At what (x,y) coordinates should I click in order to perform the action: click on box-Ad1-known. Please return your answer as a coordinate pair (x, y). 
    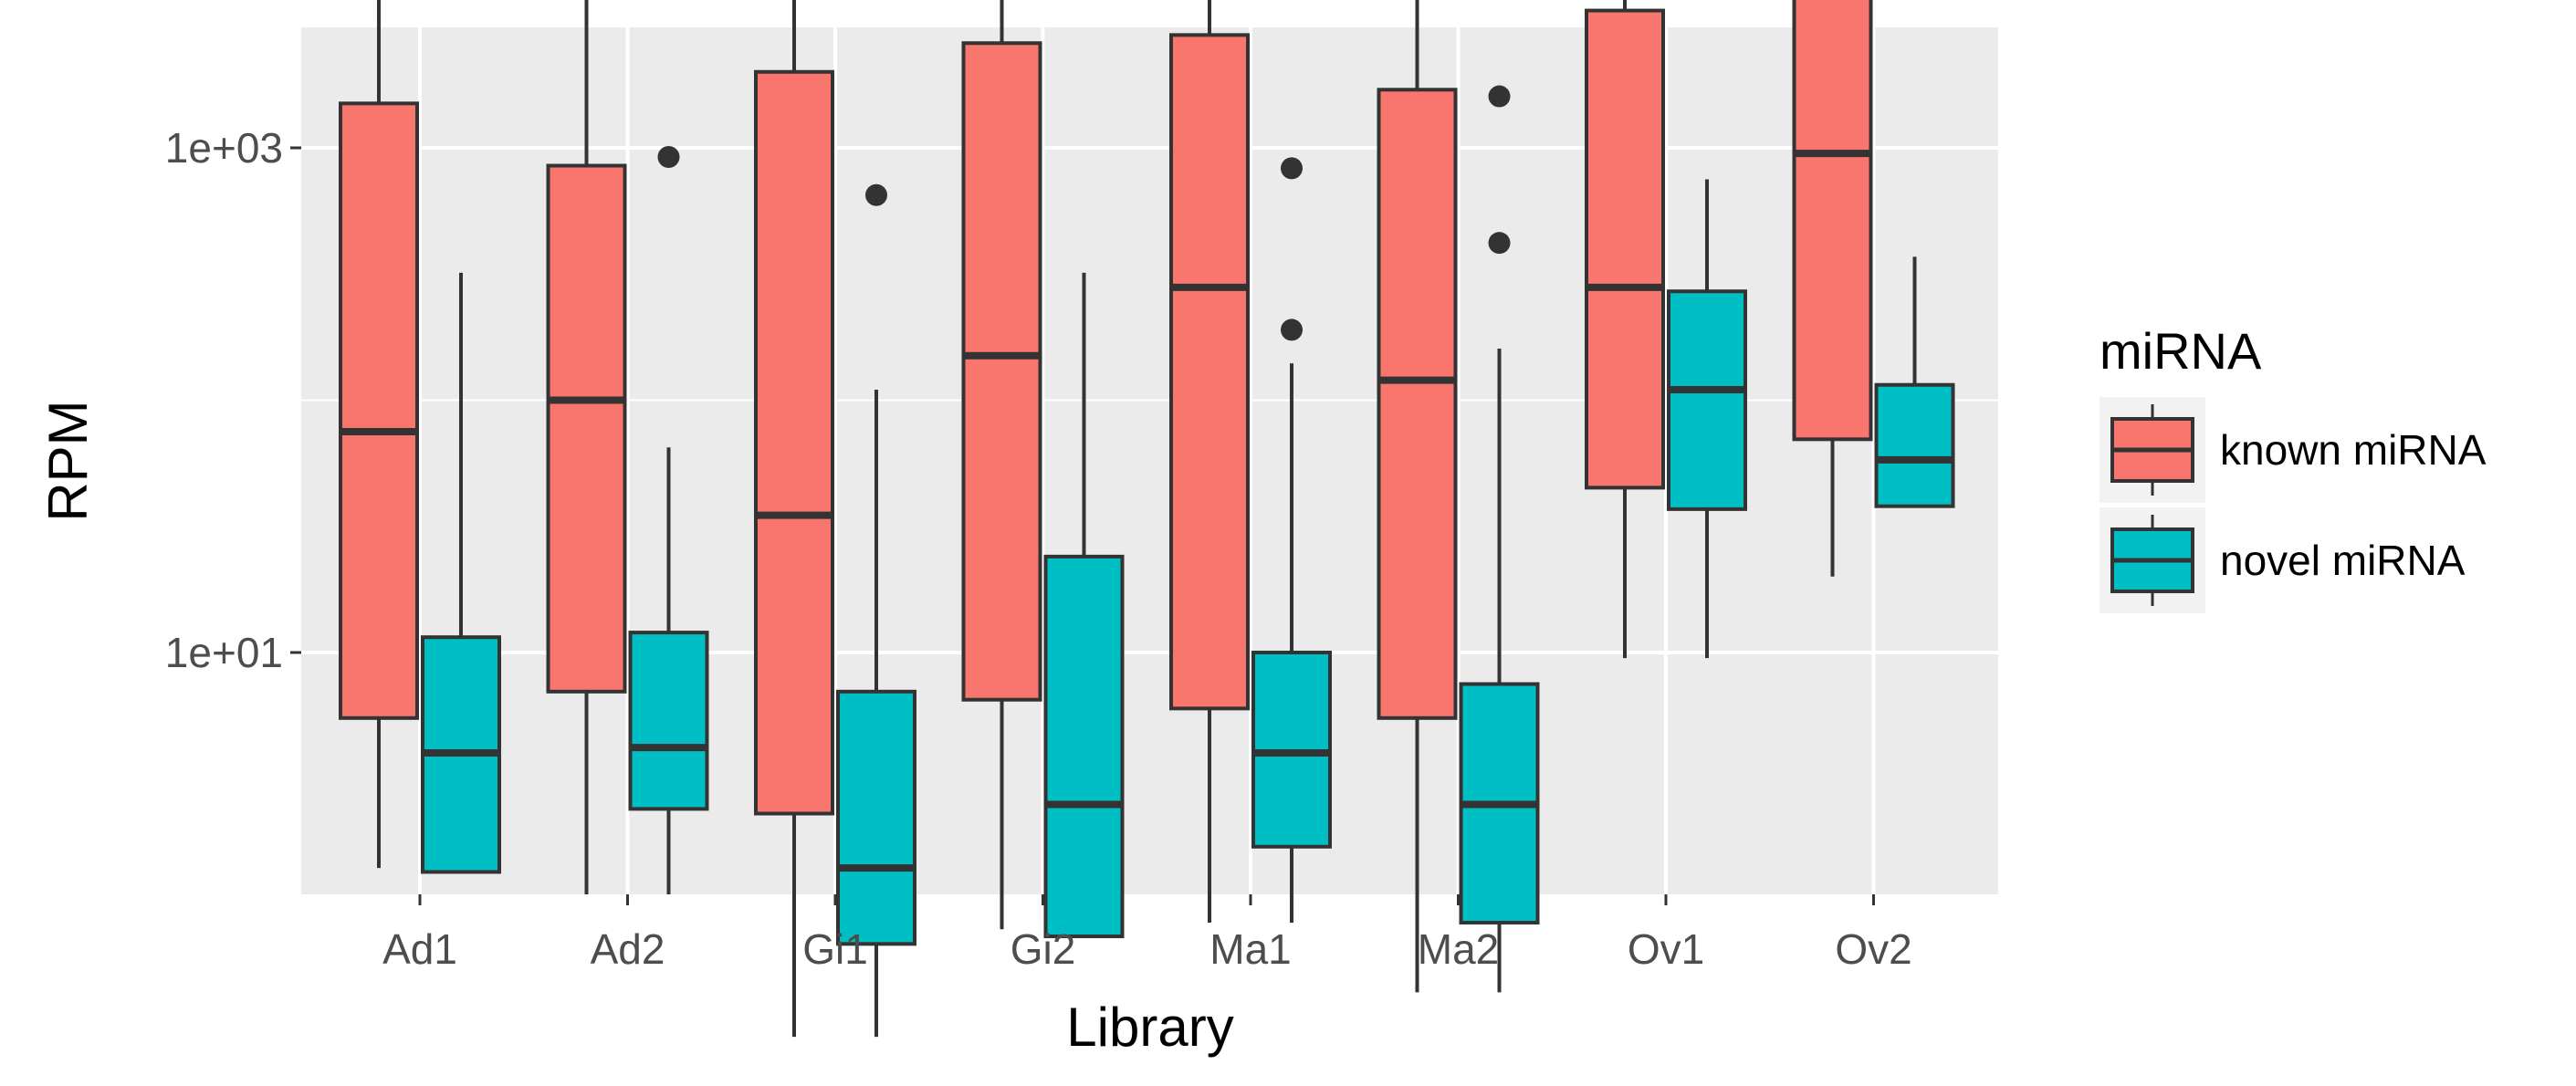
    Looking at the image, I should click on (379, 434).